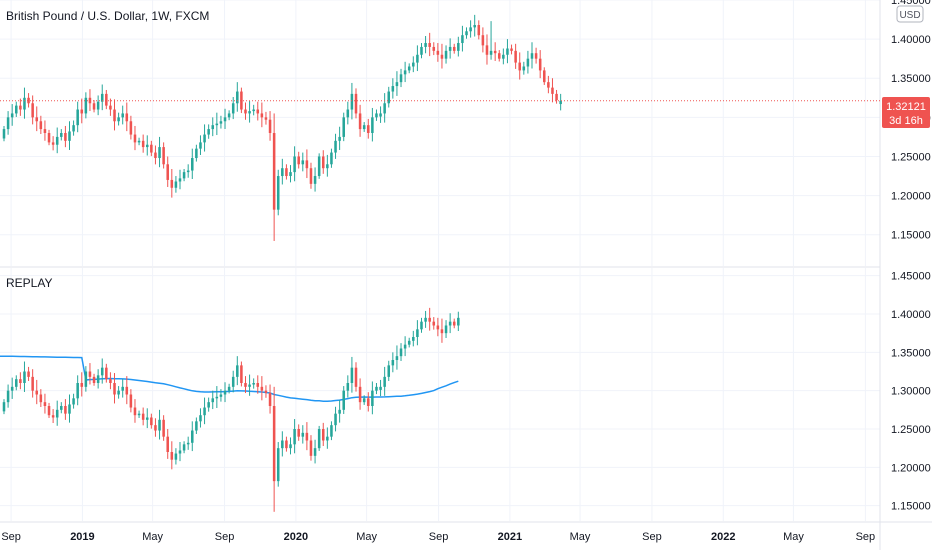  I want to click on replay-axis-tick-label: 1.40000, so click(911, 315).